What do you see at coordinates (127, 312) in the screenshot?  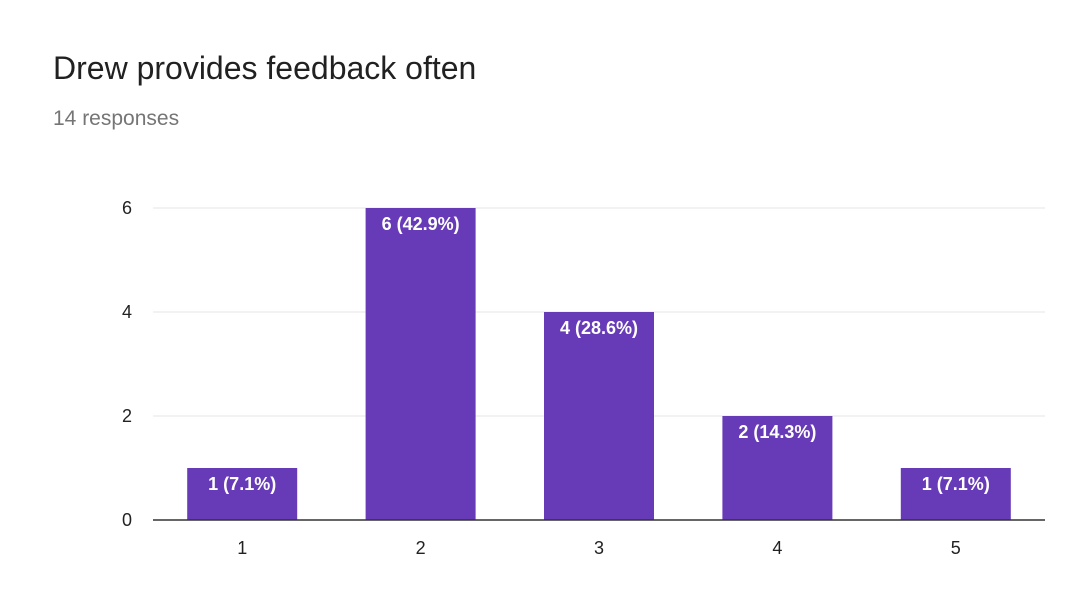 I see `y-tick-label: 4` at bounding box center [127, 312].